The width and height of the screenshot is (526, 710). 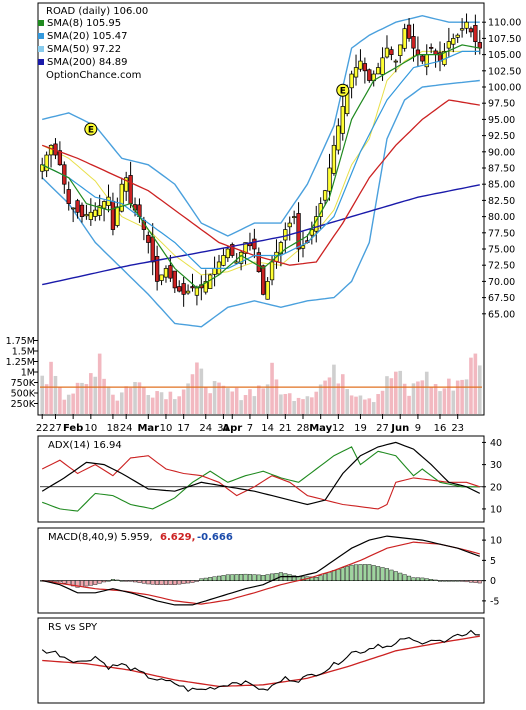 I want to click on macd-hist-value: -0.666, so click(x=215, y=537).